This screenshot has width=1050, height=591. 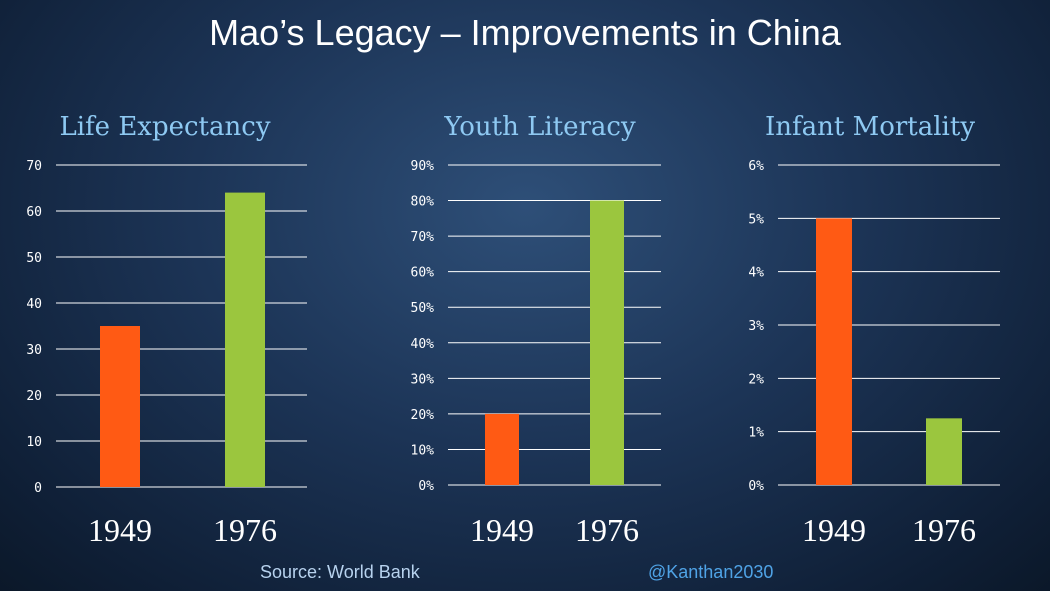 What do you see at coordinates (38, 488) in the screenshot?
I see `y-tick-label: 0` at bounding box center [38, 488].